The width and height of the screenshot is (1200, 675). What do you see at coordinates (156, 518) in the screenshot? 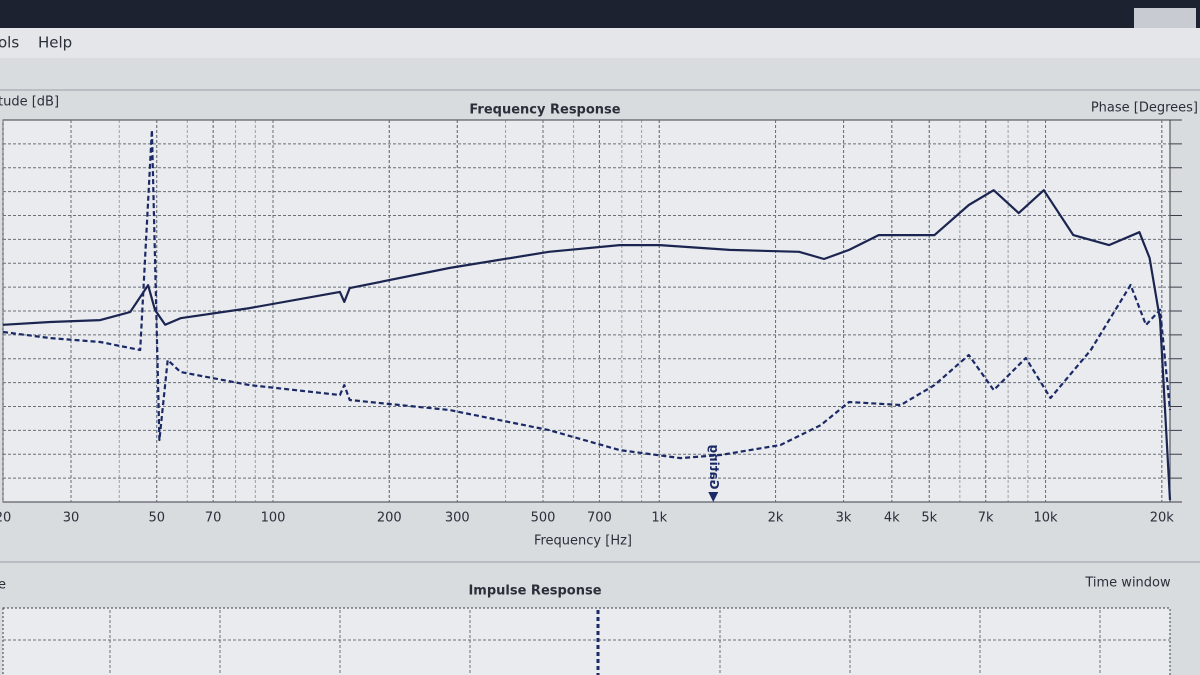
I see `x-tick-label: 50` at bounding box center [156, 518].